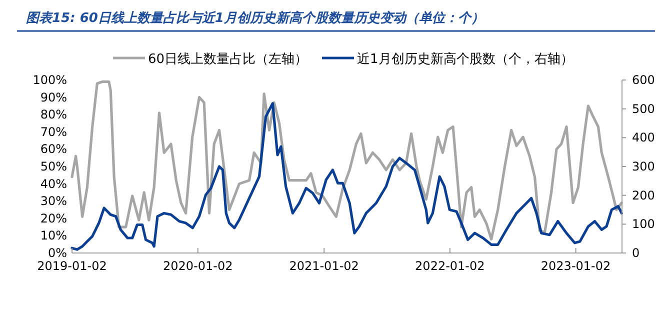  What do you see at coordinates (49, 80) in the screenshot?
I see `y-tick-label: 100%` at bounding box center [49, 80].